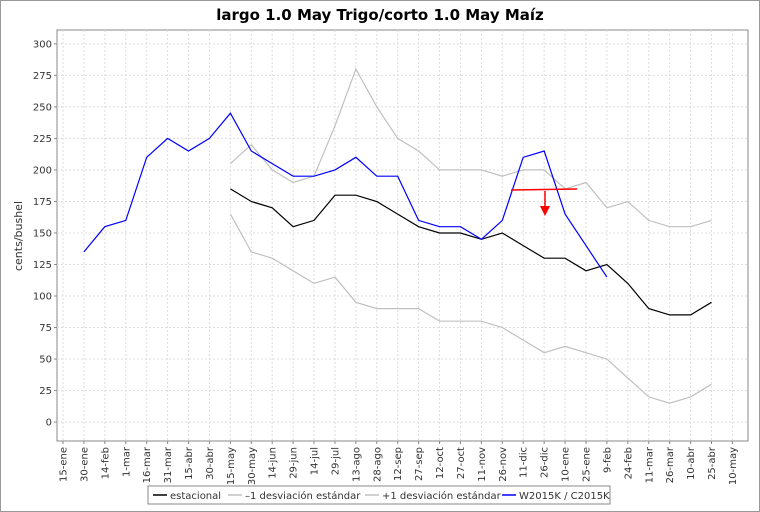 The width and height of the screenshot is (760, 512). I want to click on x-tick-label: 12-oct, so click(440, 463).